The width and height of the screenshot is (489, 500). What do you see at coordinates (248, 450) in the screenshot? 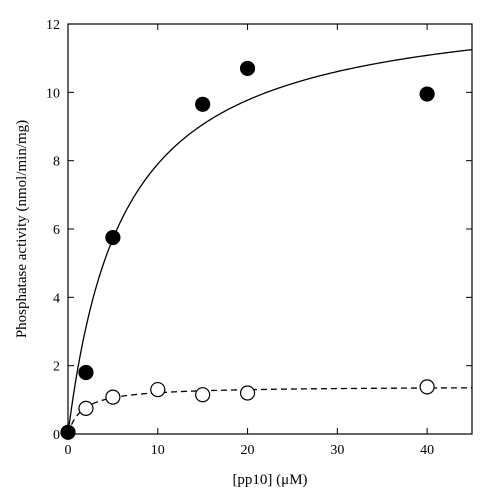
I see `x-tick-label: 20` at bounding box center [248, 450].